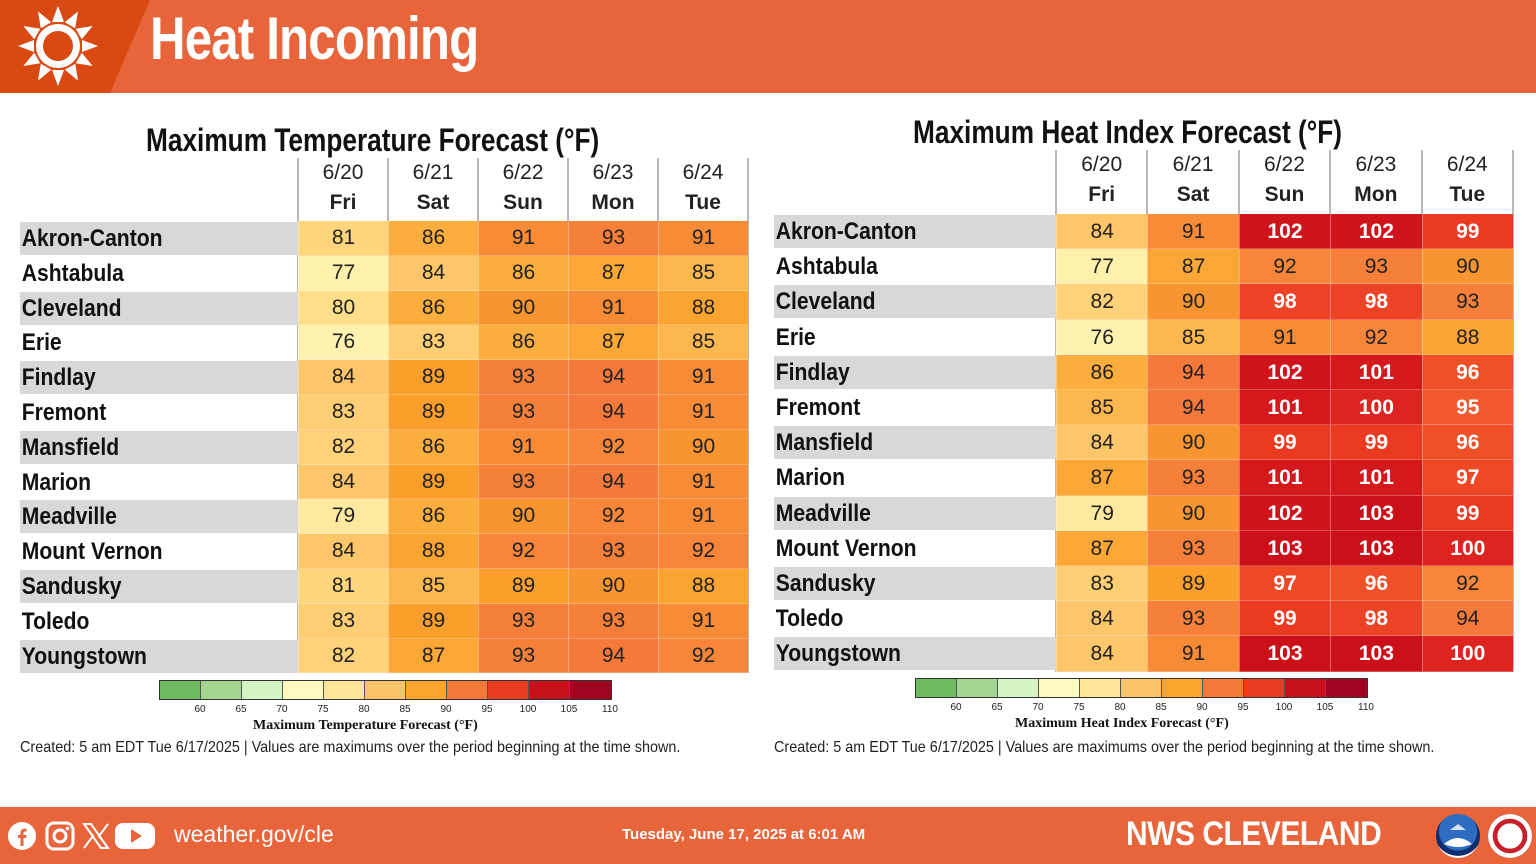 Image resolution: width=1536 pixels, height=864 pixels. Describe the element at coordinates (1143, 443) in the screenshot. I see `table-row: Mansfield 84 90 99 99 96` at that location.